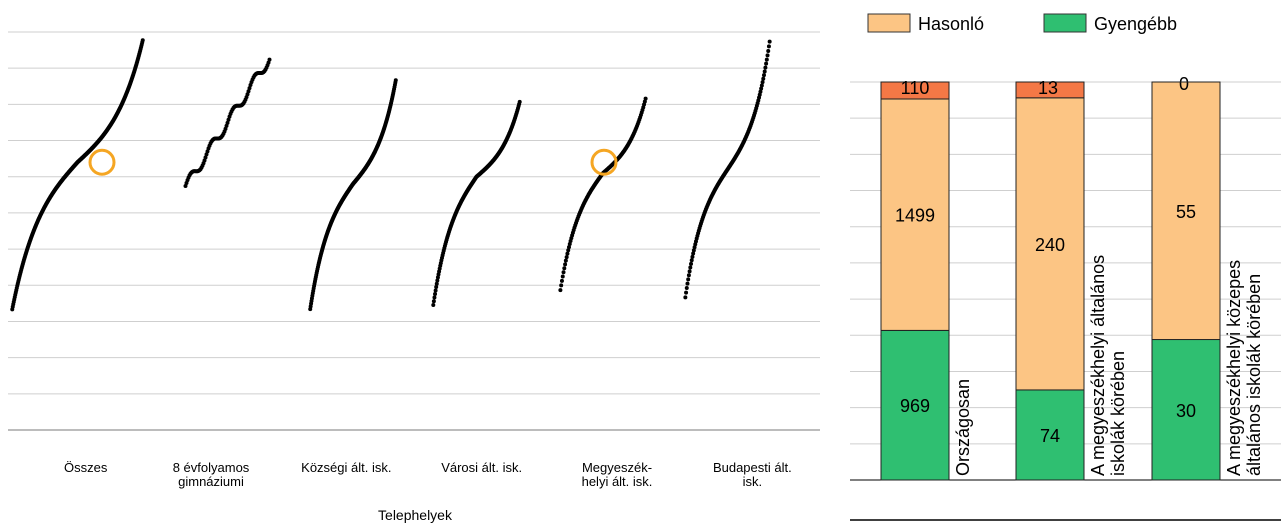 This screenshot has width=1281, height=525. Describe the element at coordinates (86, 467) in the screenshot. I see `x-tick-label: Összes` at that location.